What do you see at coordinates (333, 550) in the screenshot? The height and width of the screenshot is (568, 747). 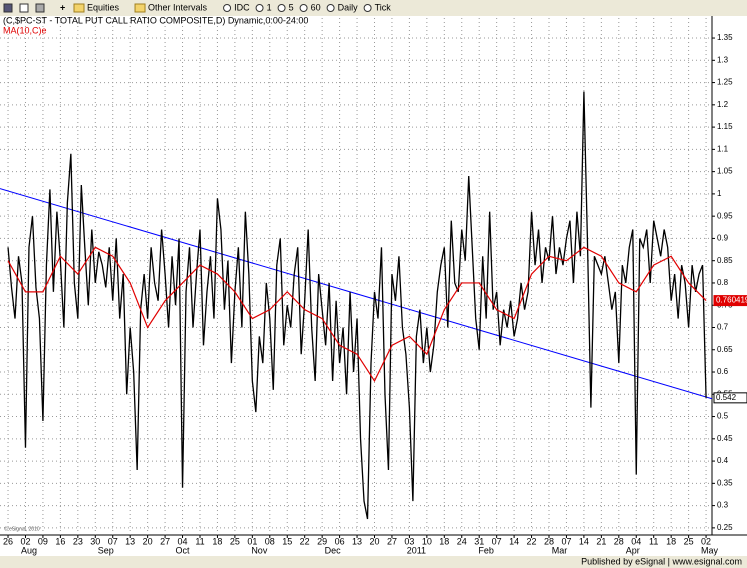 I see `month-label: Dec` at bounding box center [333, 550].